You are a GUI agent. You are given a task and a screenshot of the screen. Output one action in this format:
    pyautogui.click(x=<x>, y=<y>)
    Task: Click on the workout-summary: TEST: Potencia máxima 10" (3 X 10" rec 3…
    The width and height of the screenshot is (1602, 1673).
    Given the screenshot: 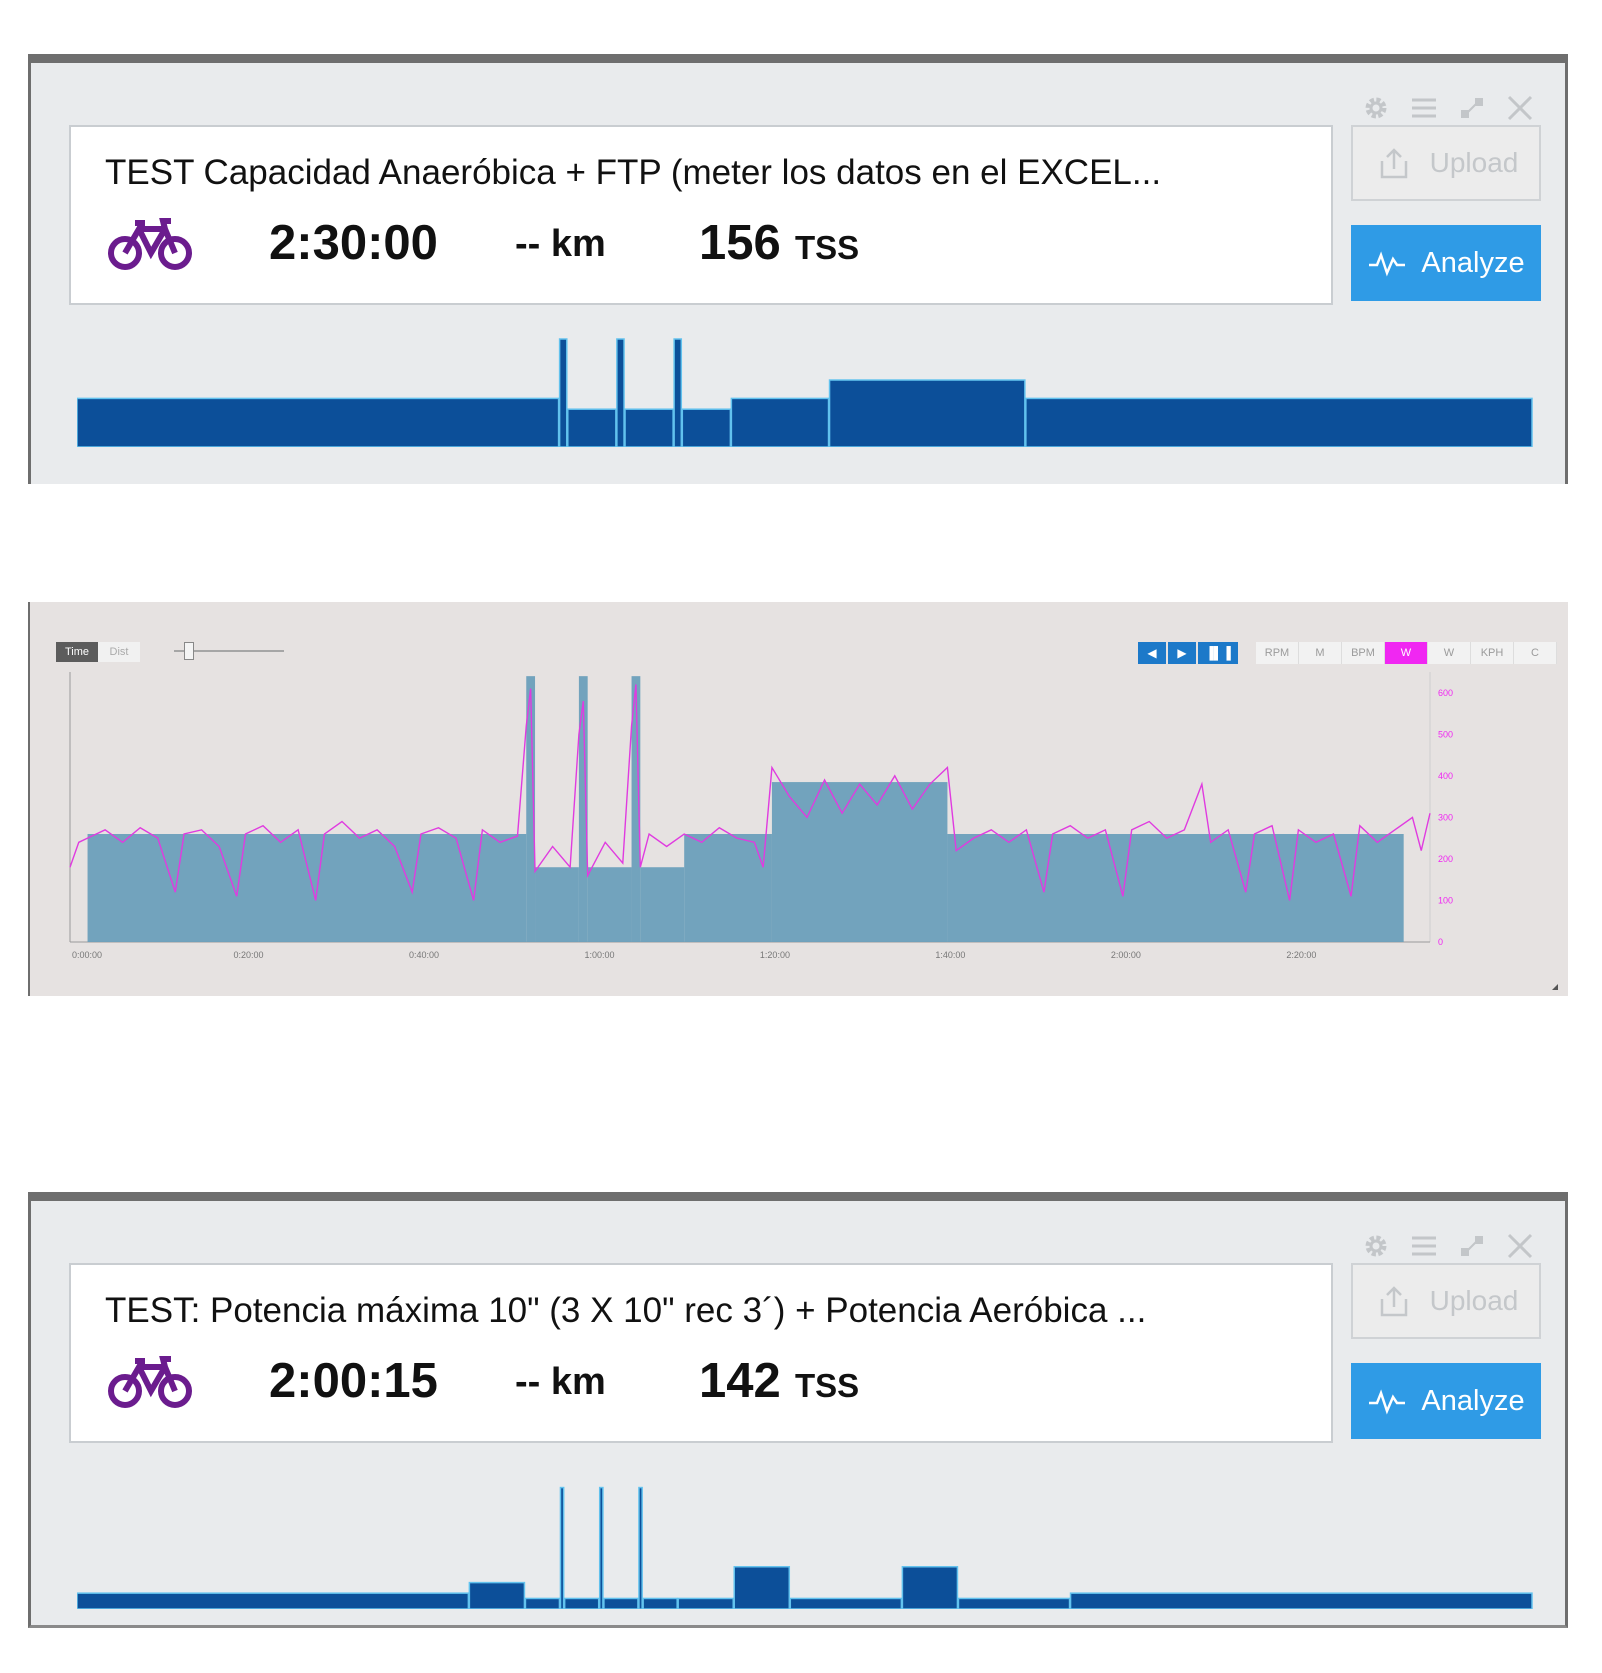 What is the action you would take?
    pyautogui.click(x=701, y=1353)
    